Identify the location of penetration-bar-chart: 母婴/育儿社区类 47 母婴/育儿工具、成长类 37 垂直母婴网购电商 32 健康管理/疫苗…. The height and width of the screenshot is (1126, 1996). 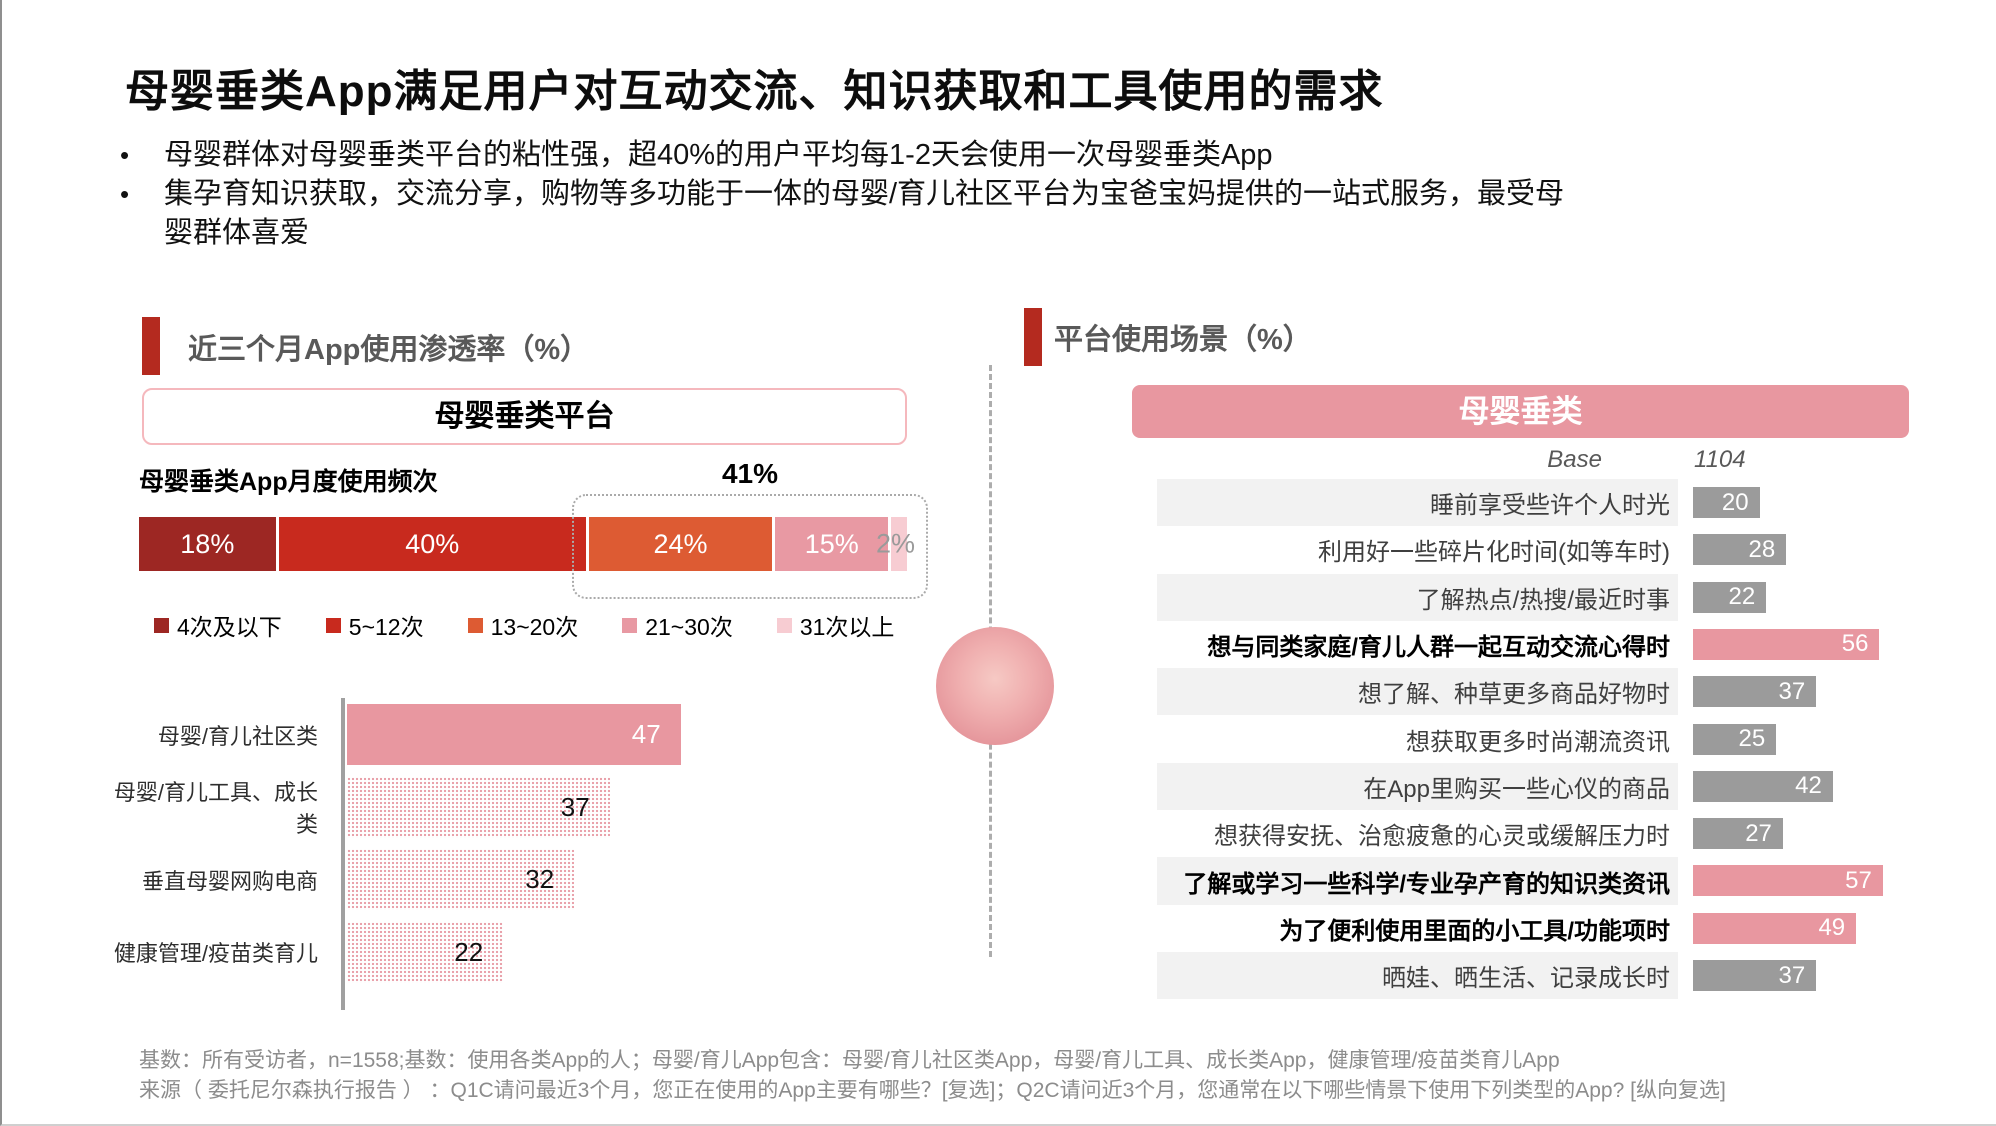
(410, 854).